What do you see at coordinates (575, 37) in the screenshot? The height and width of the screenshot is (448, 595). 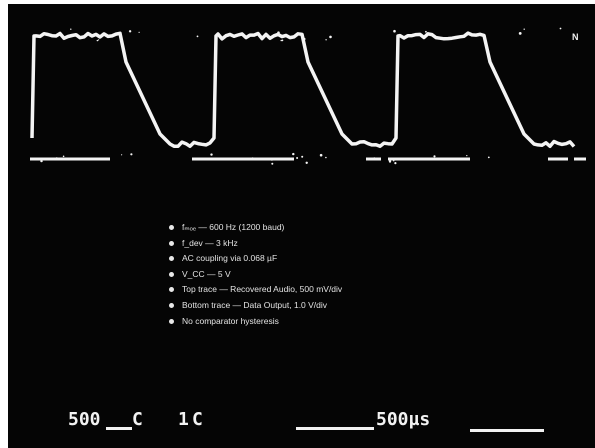 I see `corner-mark: N` at bounding box center [575, 37].